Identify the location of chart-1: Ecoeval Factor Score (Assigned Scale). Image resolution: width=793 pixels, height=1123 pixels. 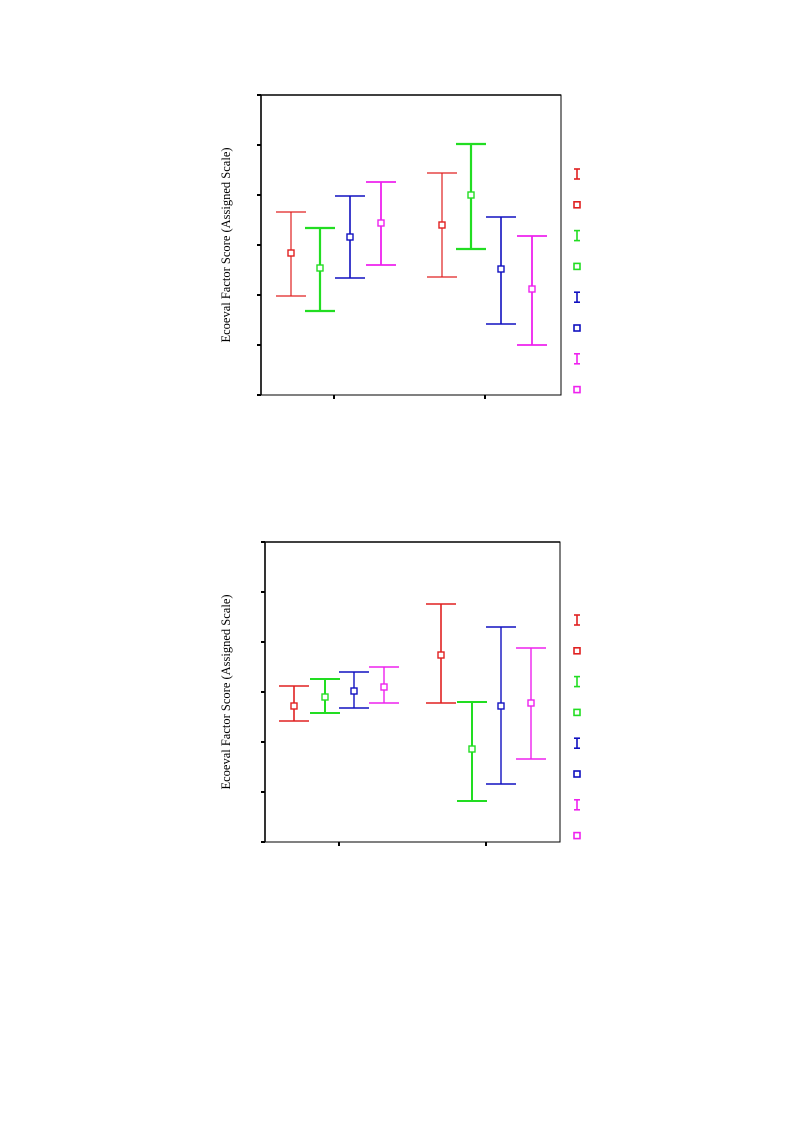
(400, 246).